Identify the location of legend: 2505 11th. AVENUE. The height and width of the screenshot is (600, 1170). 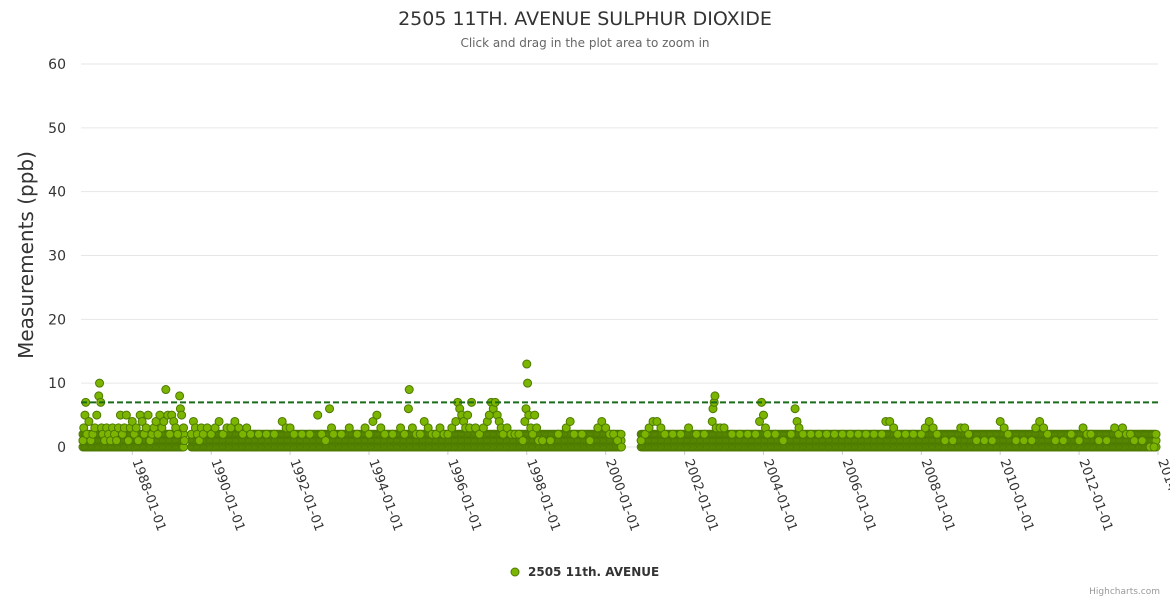
(584, 572).